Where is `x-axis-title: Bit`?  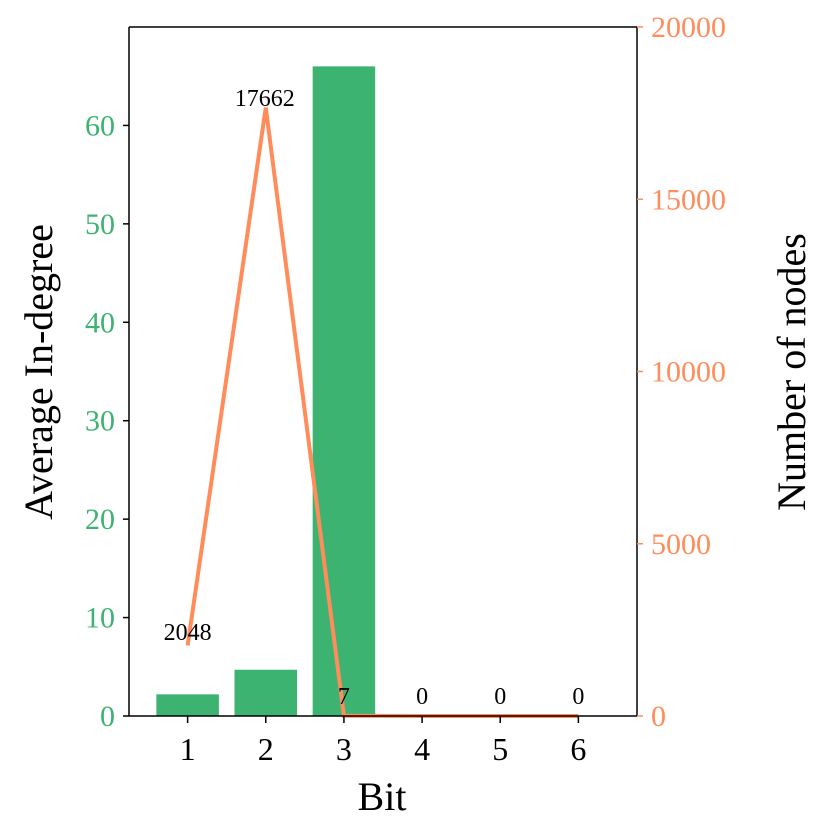 x-axis-title: Bit is located at coordinates (382, 796).